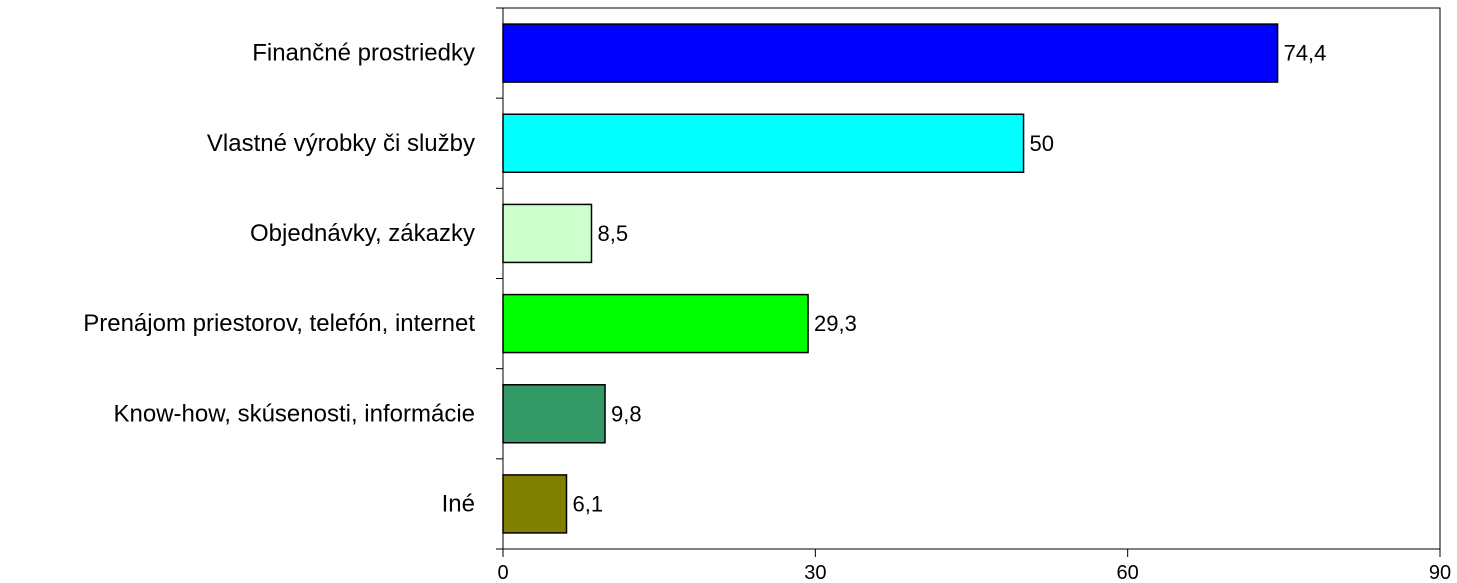 This screenshot has height=583, width=1457. Describe the element at coordinates (363, 53) in the screenshot. I see `category-label: Finančné prostriedky` at that location.